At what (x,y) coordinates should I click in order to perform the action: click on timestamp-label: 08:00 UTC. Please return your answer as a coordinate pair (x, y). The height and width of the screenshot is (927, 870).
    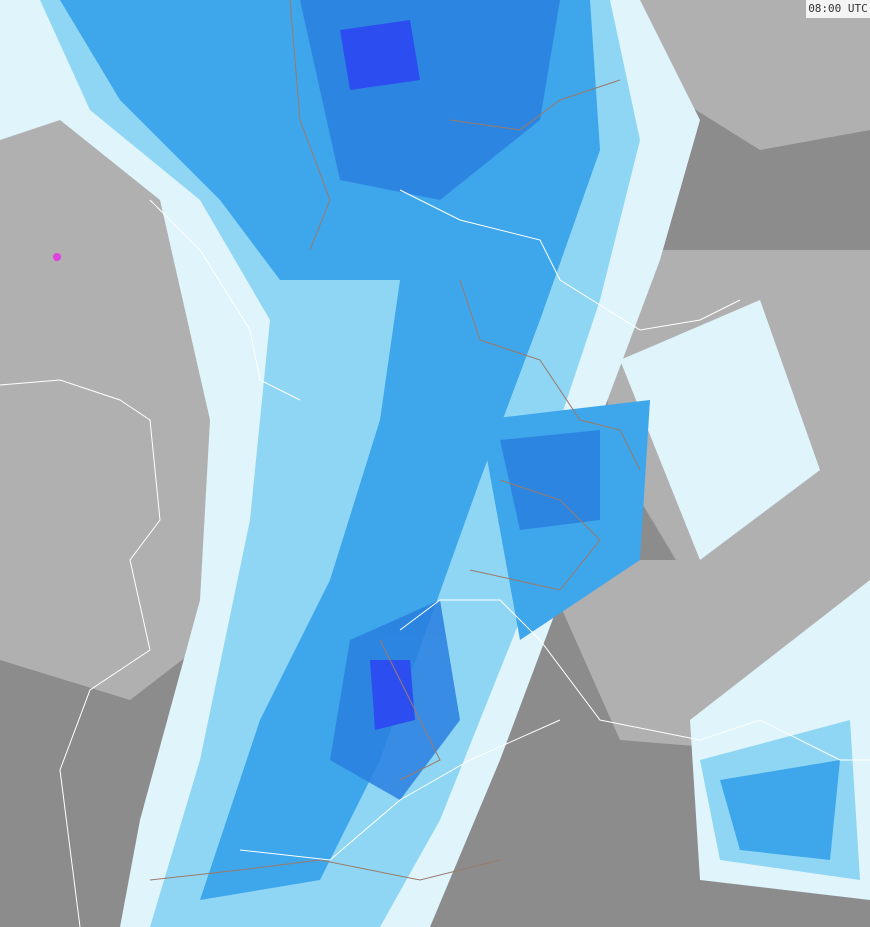
    Looking at the image, I should click on (838, 9).